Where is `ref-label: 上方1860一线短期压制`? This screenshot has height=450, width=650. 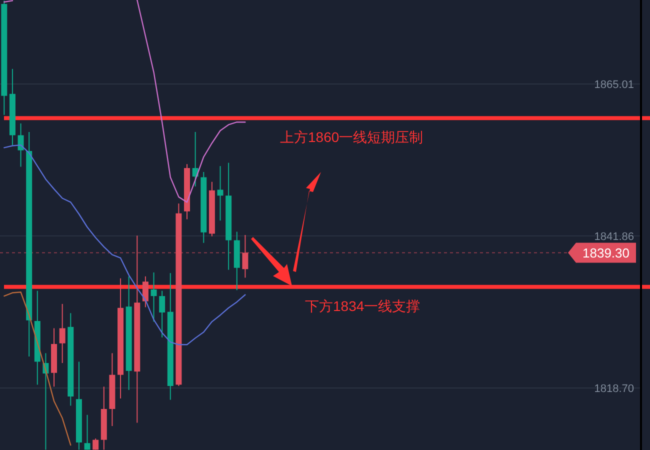 ref-label: 上方1860一线短期压制 is located at coordinates (352, 137).